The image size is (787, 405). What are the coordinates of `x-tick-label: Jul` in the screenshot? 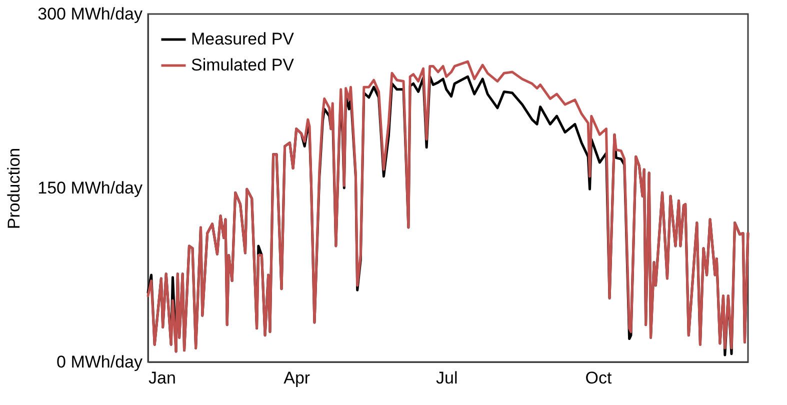 It's located at (447, 378).